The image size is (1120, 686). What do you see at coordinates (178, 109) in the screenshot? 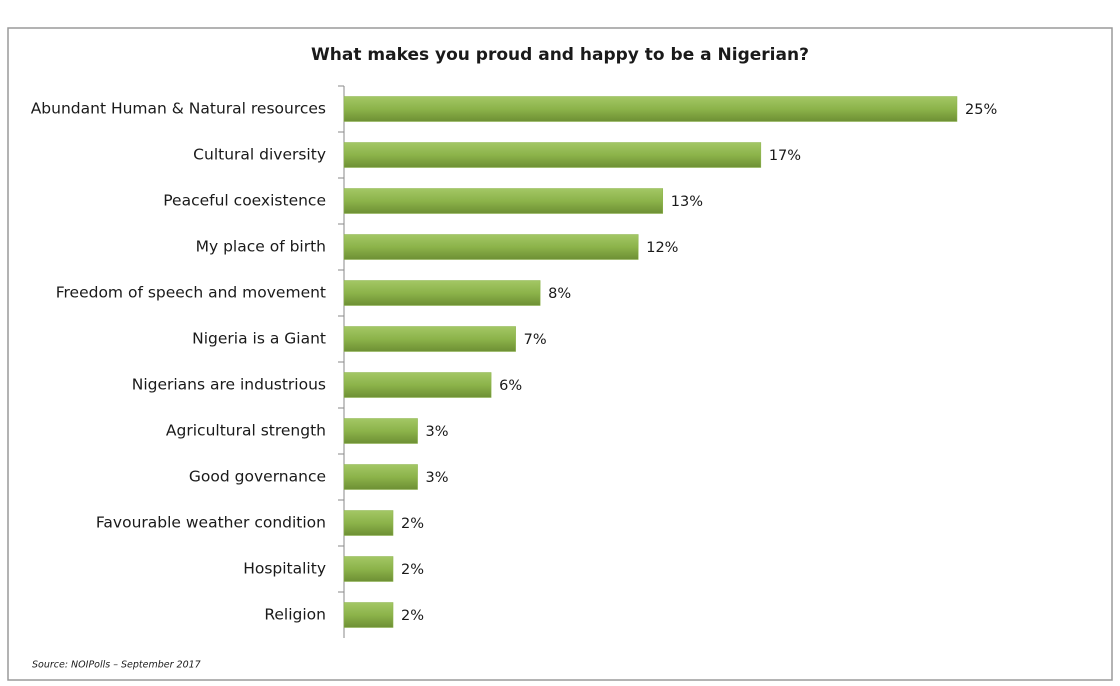
I see `y-tick-label: Abundant Human & Natural resources` at bounding box center [178, 109].